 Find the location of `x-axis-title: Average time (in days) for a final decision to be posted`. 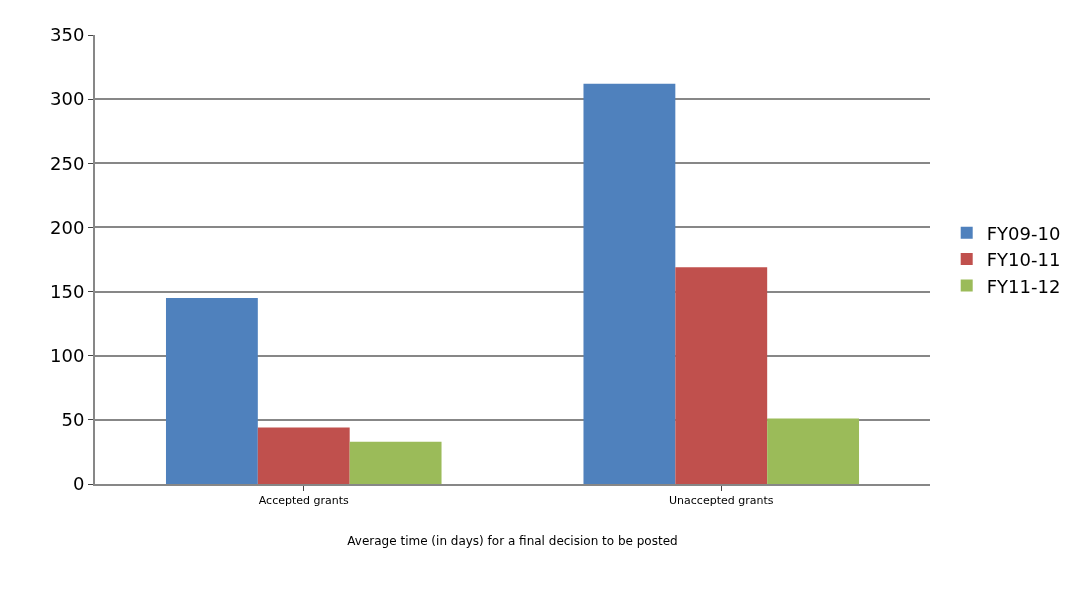

x-axis-title: Average time (in days) for a final decision to be posted is located at coordinates (512, 540).